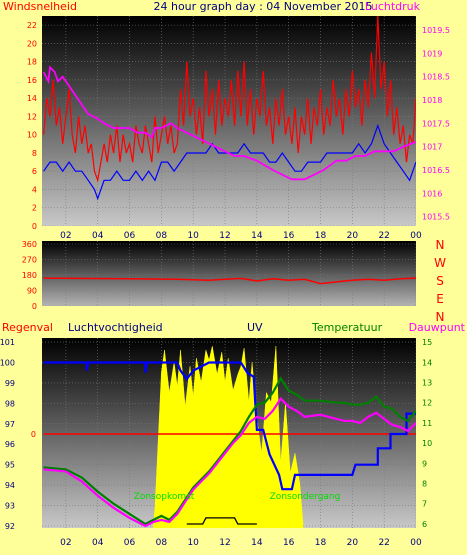  I want to click on pressure-tick-label: 1017.5, so click(436, 123).